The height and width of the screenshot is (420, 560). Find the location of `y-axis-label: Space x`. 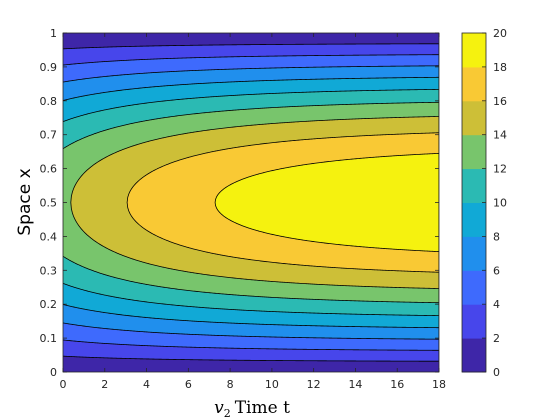

y-axis-label: Space x is located at coordinates (25, 201).